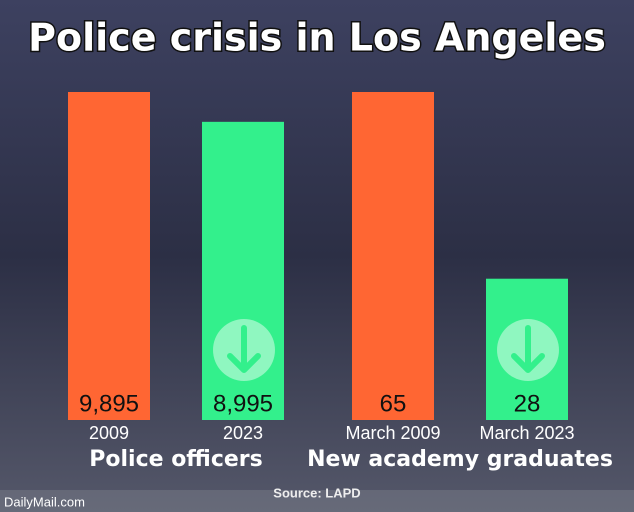 This screenshot has height=512, width=634. I want to click on x-tick-label: March 2023, so click(526, 433).